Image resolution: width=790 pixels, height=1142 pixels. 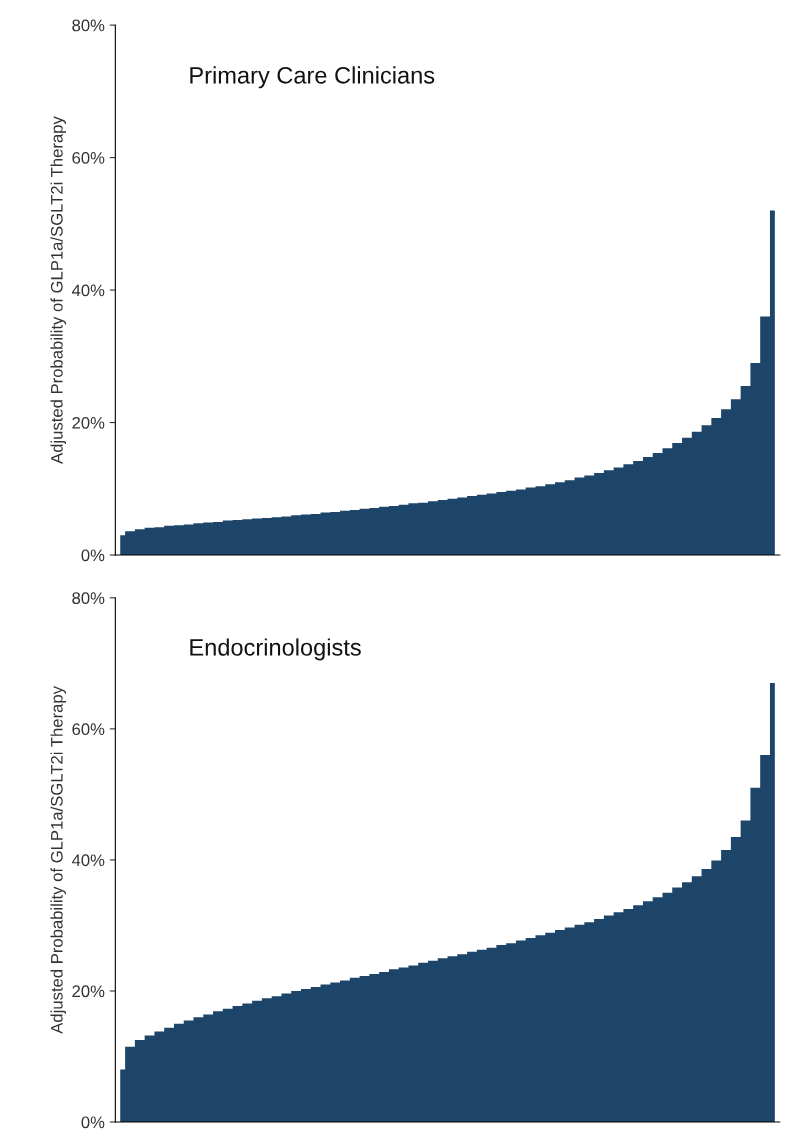 I want to click on text: Primary Care Clinicians, so click(x=312, y=77).